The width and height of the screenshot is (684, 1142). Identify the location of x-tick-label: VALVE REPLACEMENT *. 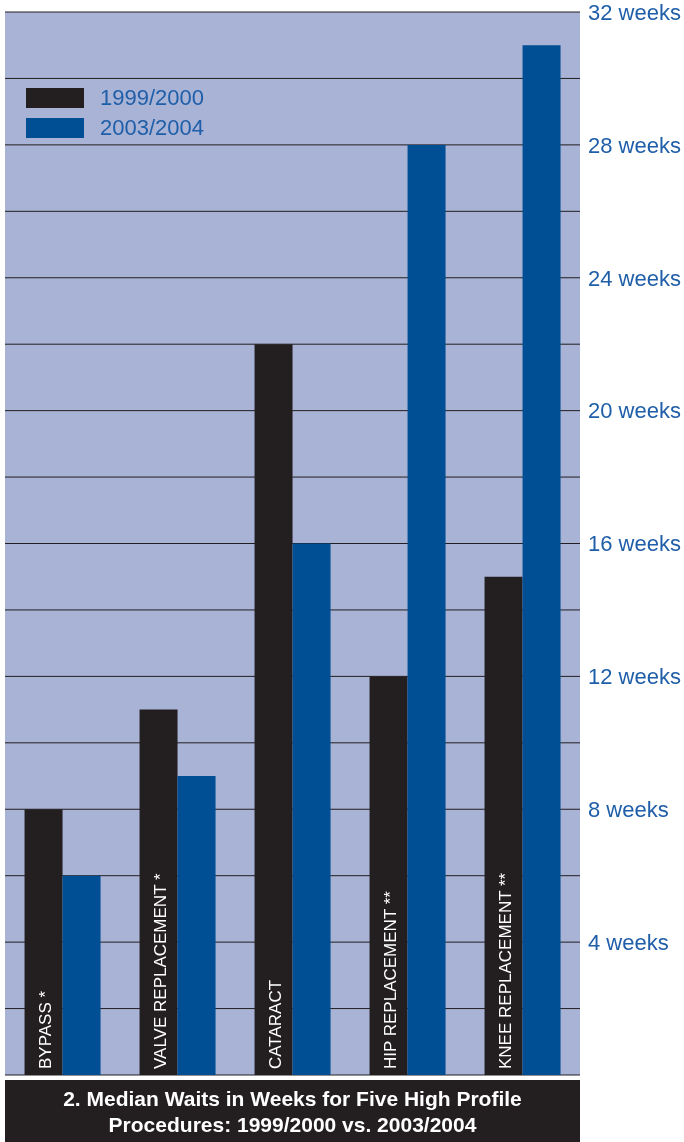
(160, 971).